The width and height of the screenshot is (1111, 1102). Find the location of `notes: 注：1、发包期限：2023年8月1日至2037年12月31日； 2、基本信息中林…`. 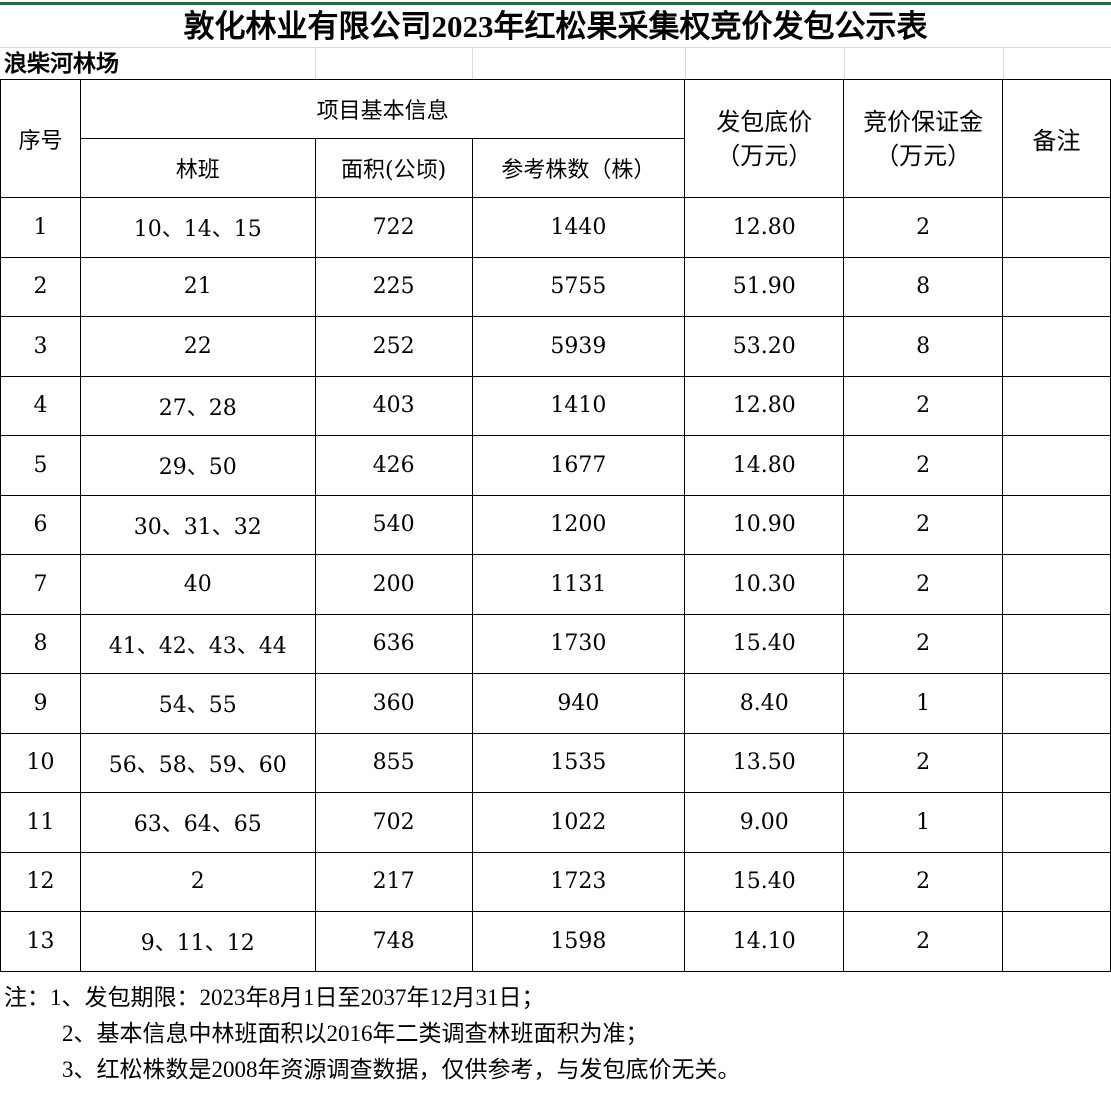

notes: 注：1、发包期限：2023年8月1日至2037年12月31日； 2、基本信息中林… is located at coordinates (372, 1034).